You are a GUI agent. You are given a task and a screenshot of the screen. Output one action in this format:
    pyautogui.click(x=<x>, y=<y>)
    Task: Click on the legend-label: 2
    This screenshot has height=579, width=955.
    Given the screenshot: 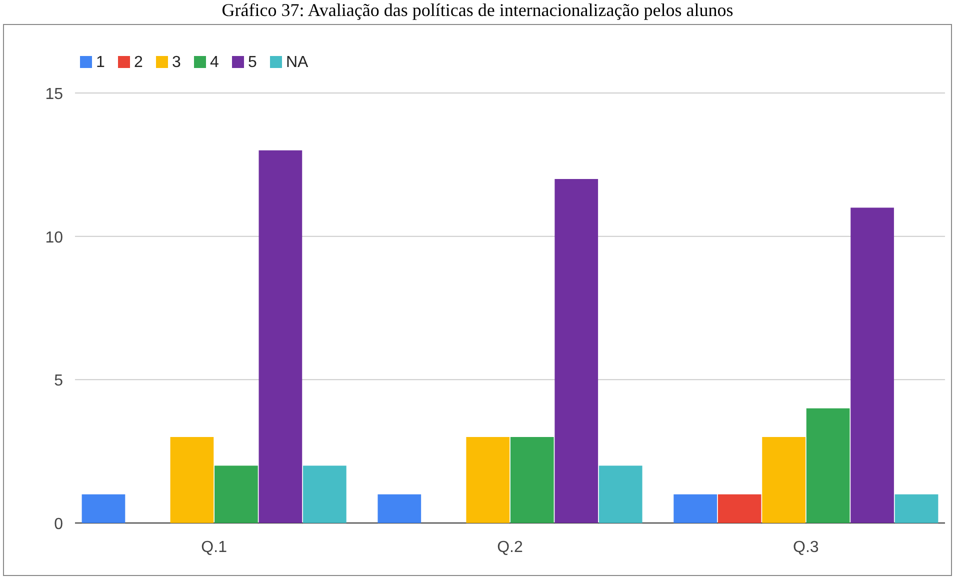 What is the action you would take?
    pyautogui.click(x=138, y=62)
    